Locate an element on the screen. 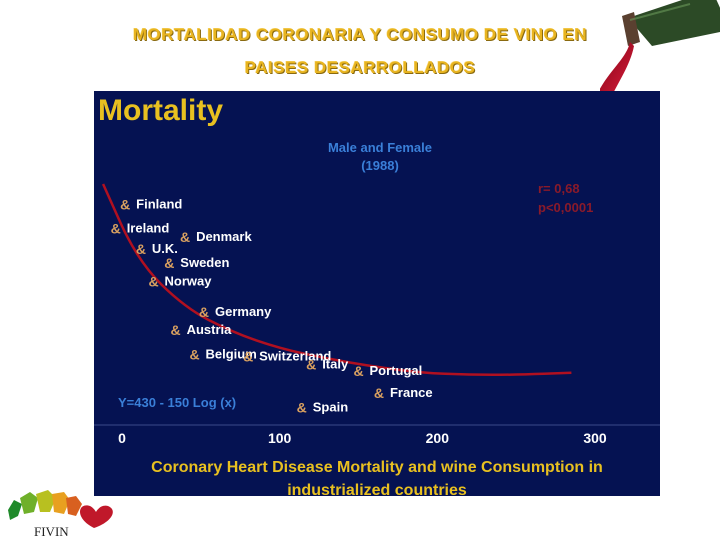  correlation-r: r= 0,68 is located at coordinates (559, 188).